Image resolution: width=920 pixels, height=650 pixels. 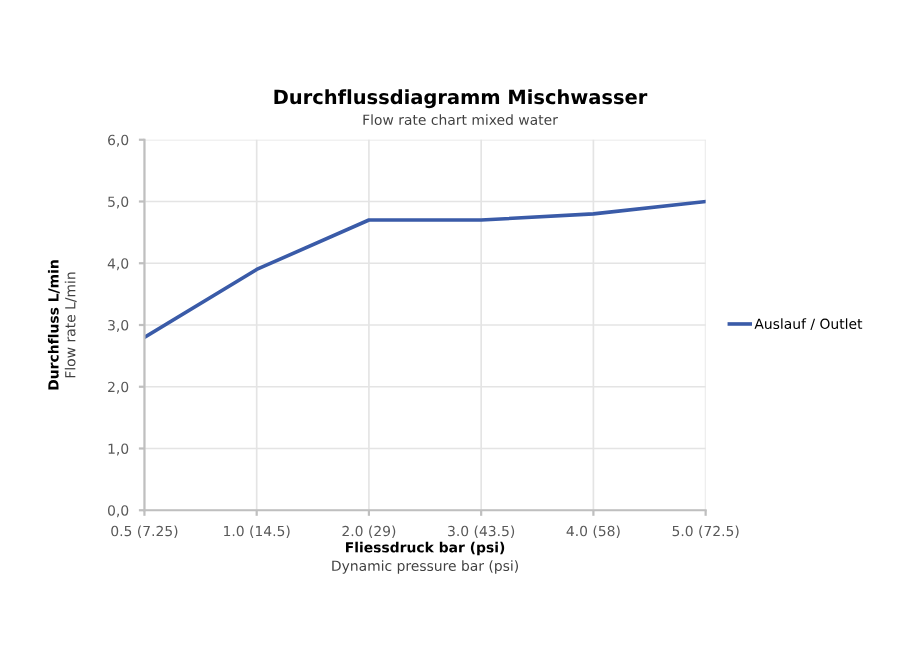 What do you see at coordinates (461, 99) in the screenshot?
I see `chart-title: Durchflussdiagramm Mischwasser` at bounding box center [461, 99].